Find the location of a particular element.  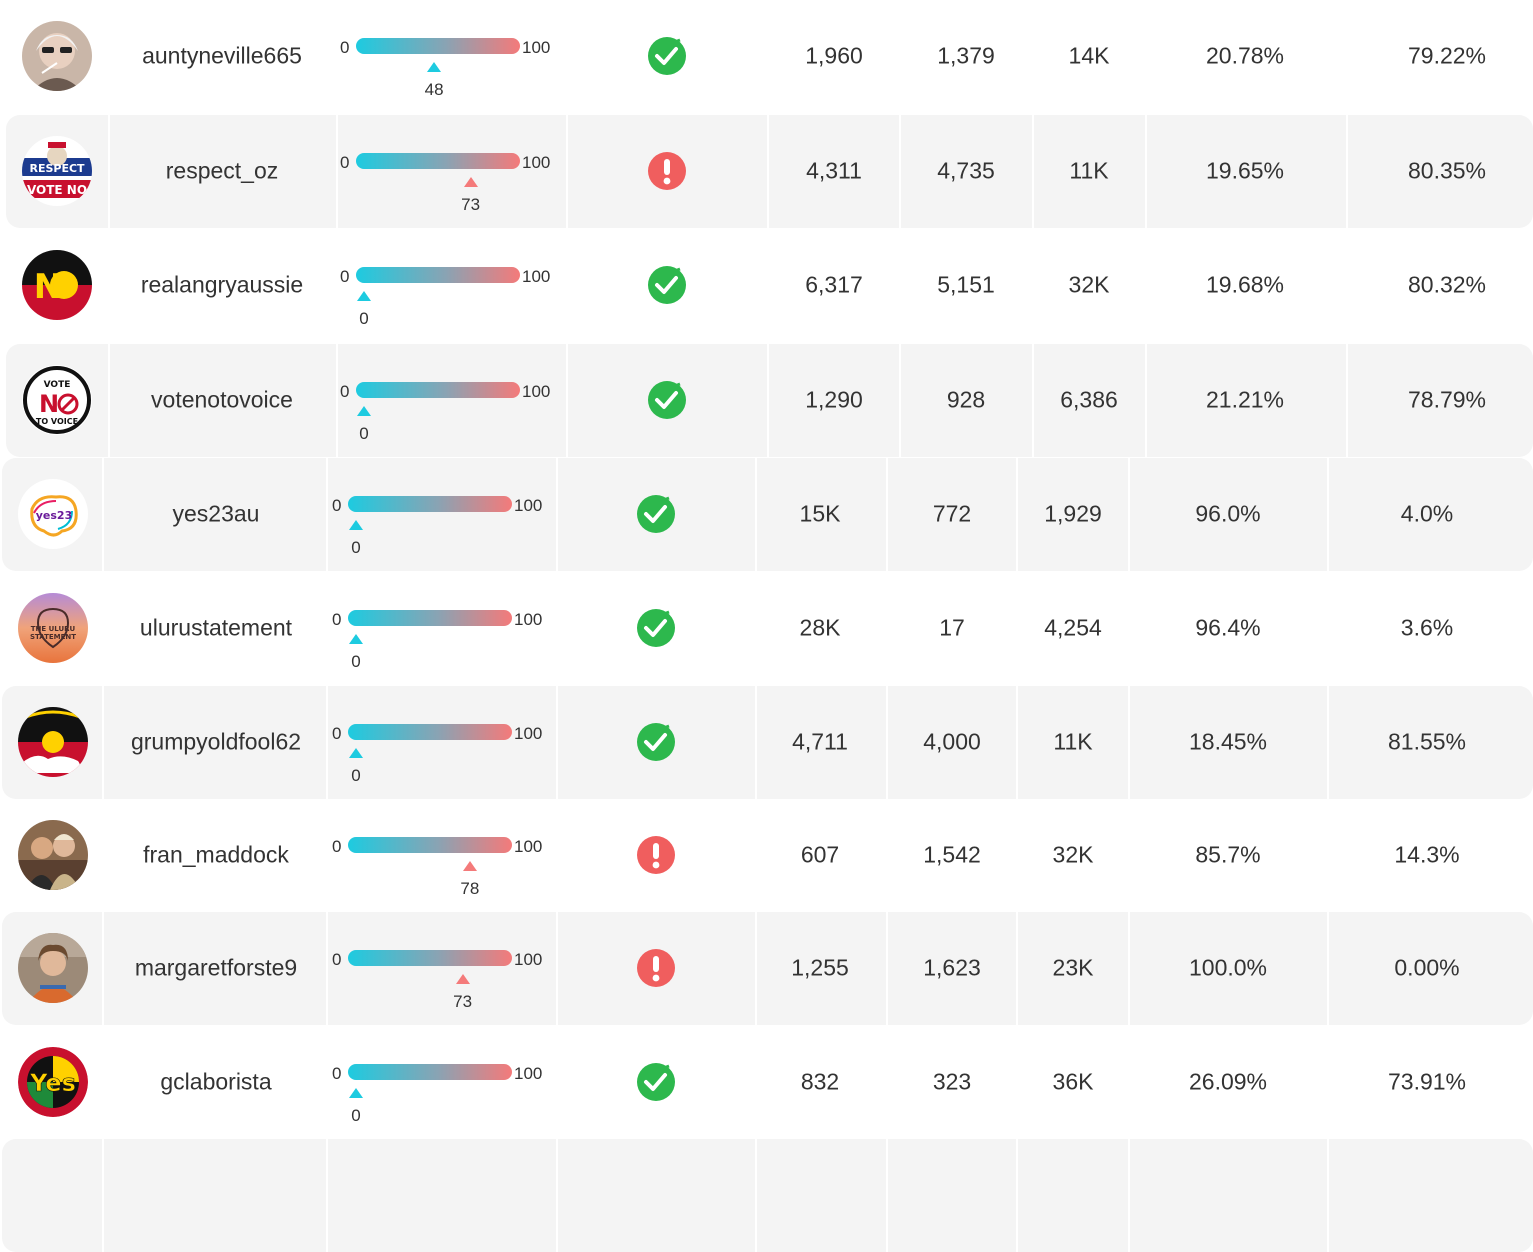

metric-3-value: 36K is located at coordinates (1073, 1081).